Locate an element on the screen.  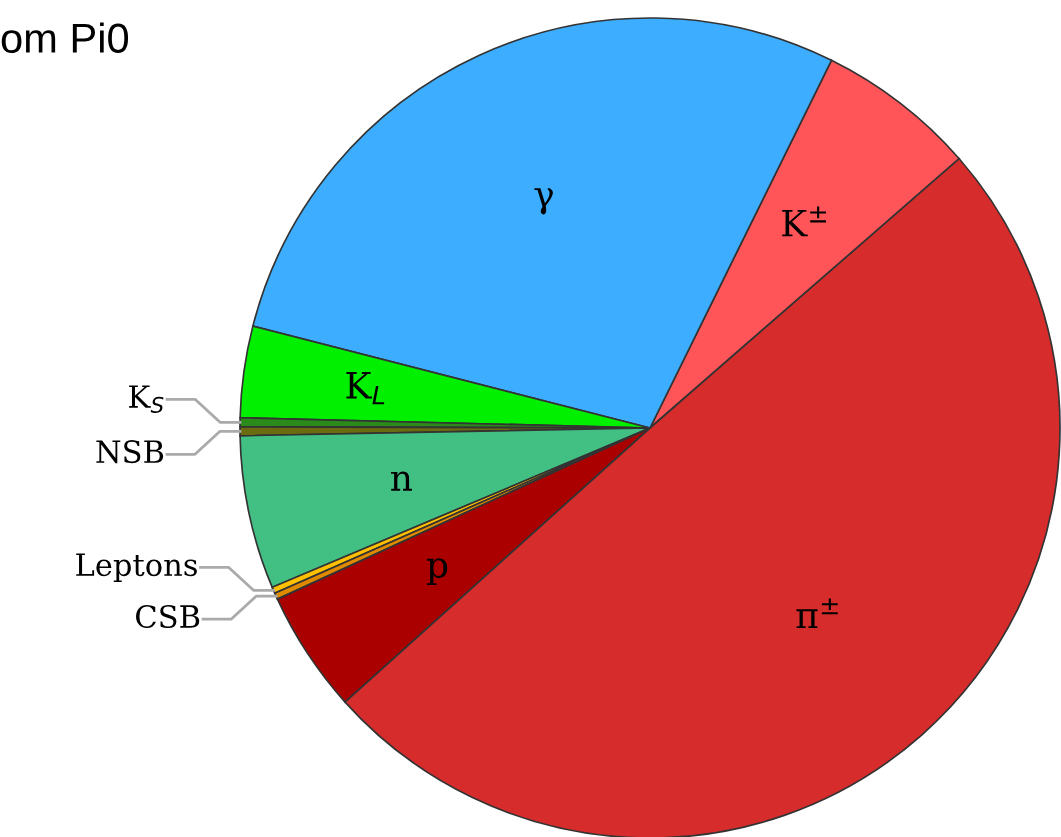
slice-label: p is located at coordinates (437, 572).